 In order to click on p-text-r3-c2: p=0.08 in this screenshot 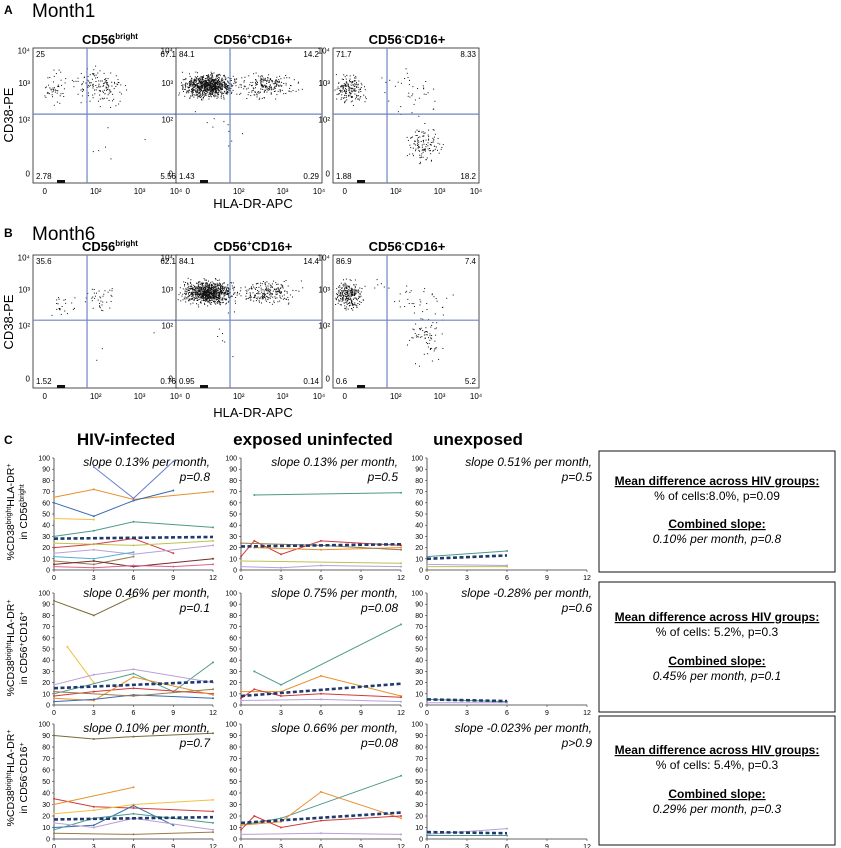, I will do `click(379, 743)`.